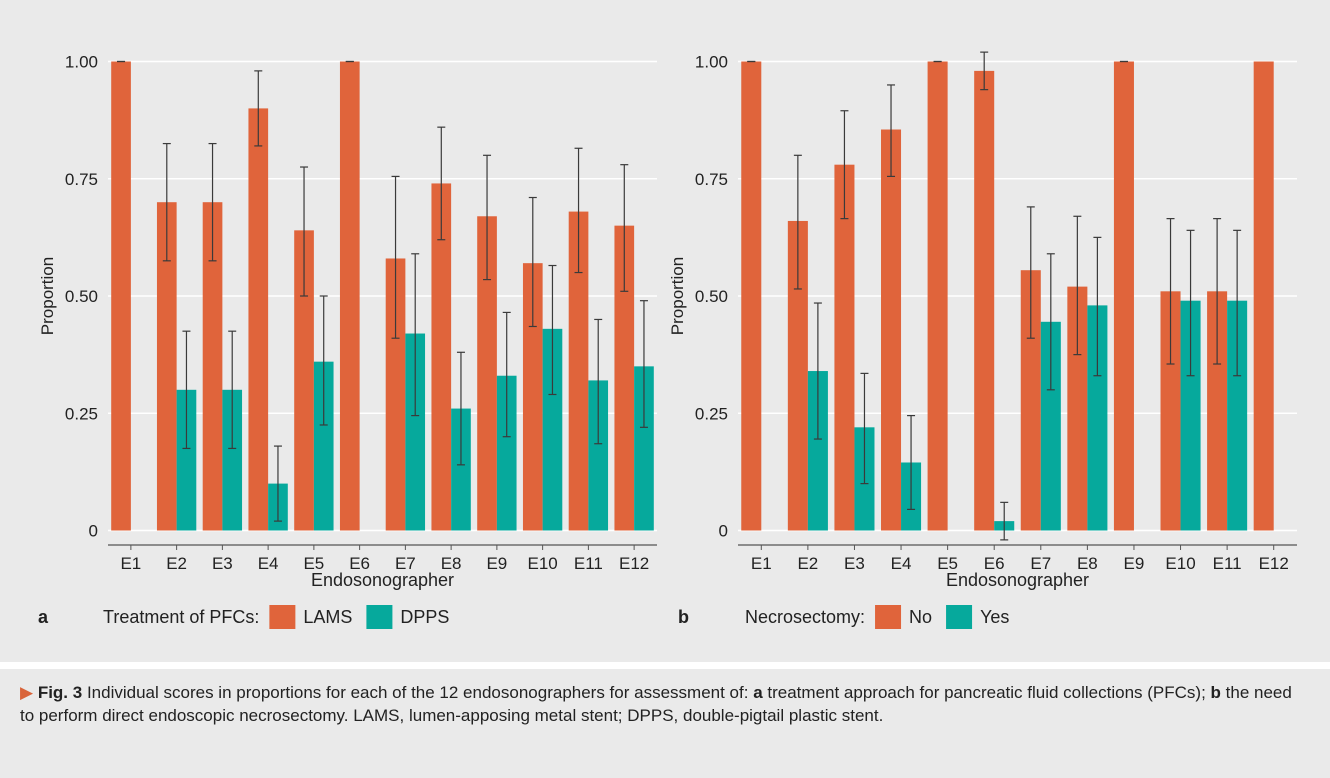  Describe the element at coordinates (424, 617) in the screenshot. I see `legend-label-dpps: DPPS` at that location.